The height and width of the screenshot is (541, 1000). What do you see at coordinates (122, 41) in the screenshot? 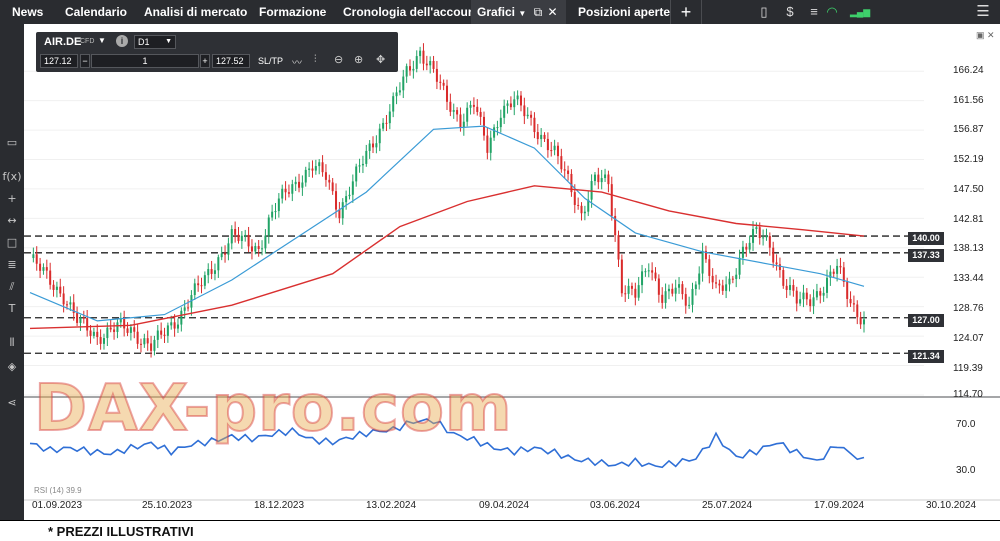
I see `info-icon: i` at bounding box center [122, 41].